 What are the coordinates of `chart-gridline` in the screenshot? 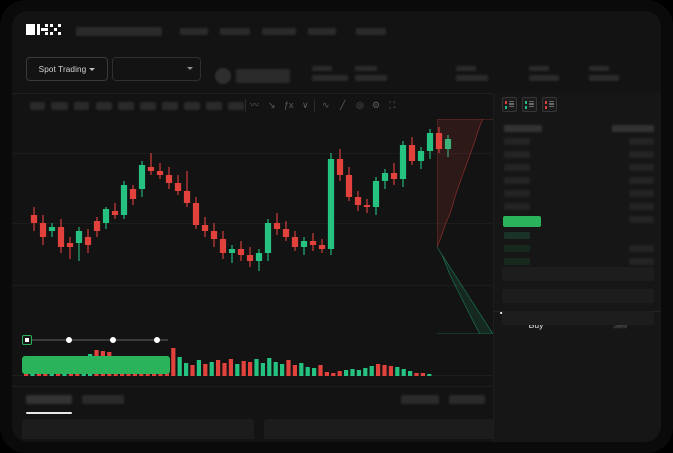 It's located at (252, 285).